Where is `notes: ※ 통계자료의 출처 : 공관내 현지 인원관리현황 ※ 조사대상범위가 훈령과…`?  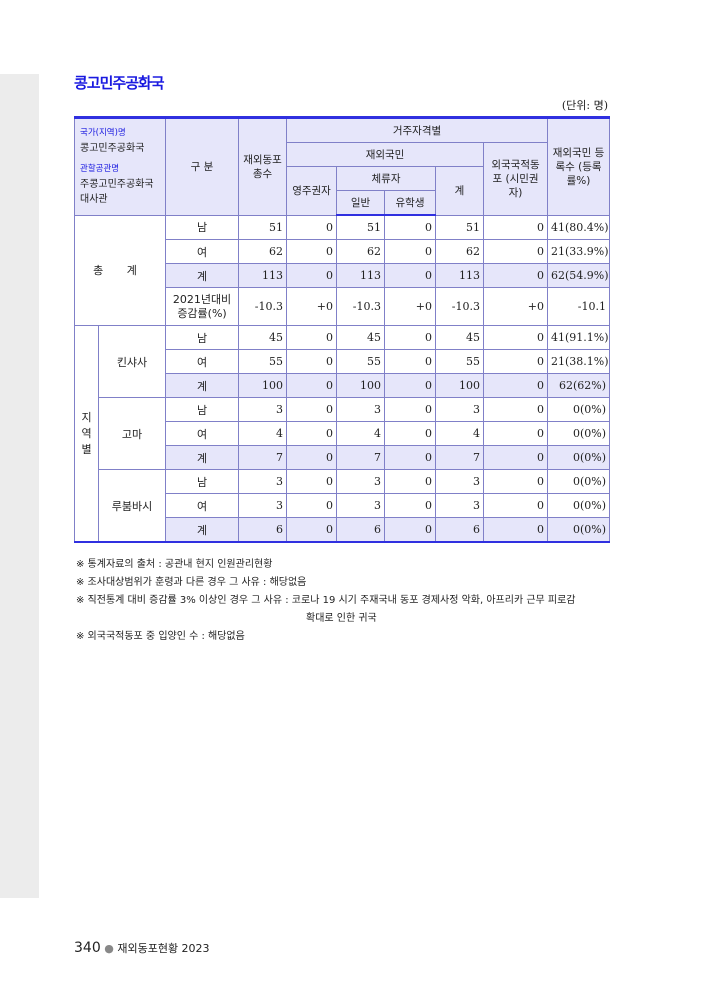 notes: ※ 통계자료의 출처 : 공관내 현지 인원관리현황 ※ 조사대상범위가 훈령과… is located at coordinates (326, 601).